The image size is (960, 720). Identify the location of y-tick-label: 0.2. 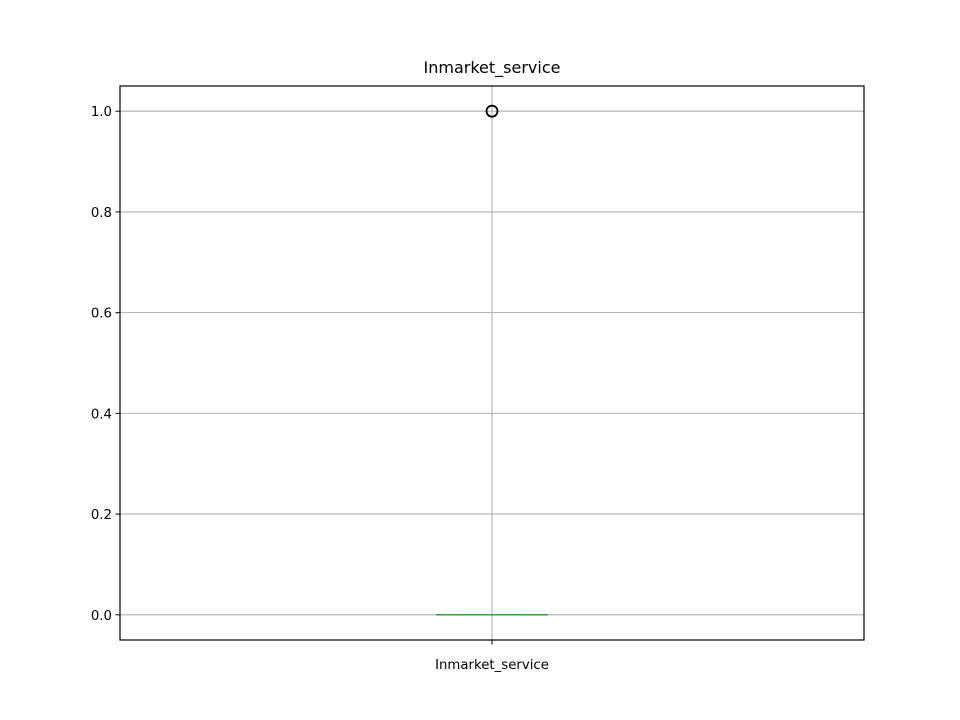
(101, 515).